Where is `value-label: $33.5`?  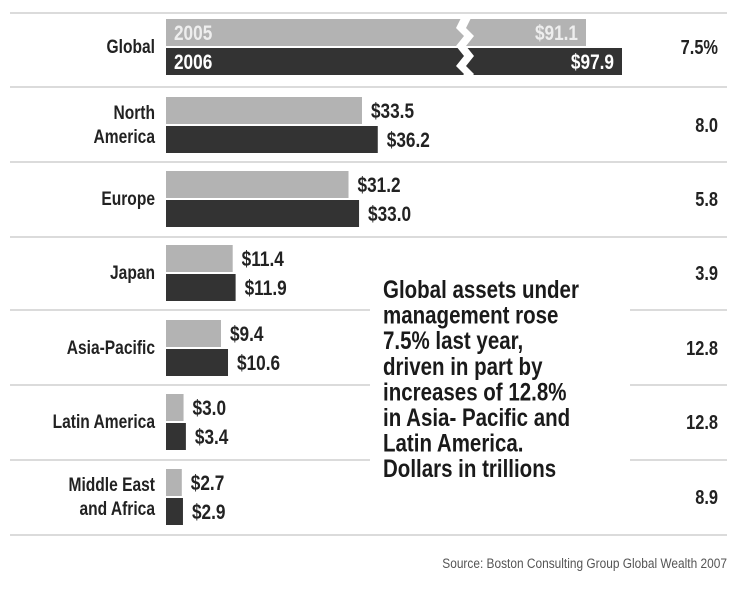 value-label: $33.5 is located at coordinates (392, 112).